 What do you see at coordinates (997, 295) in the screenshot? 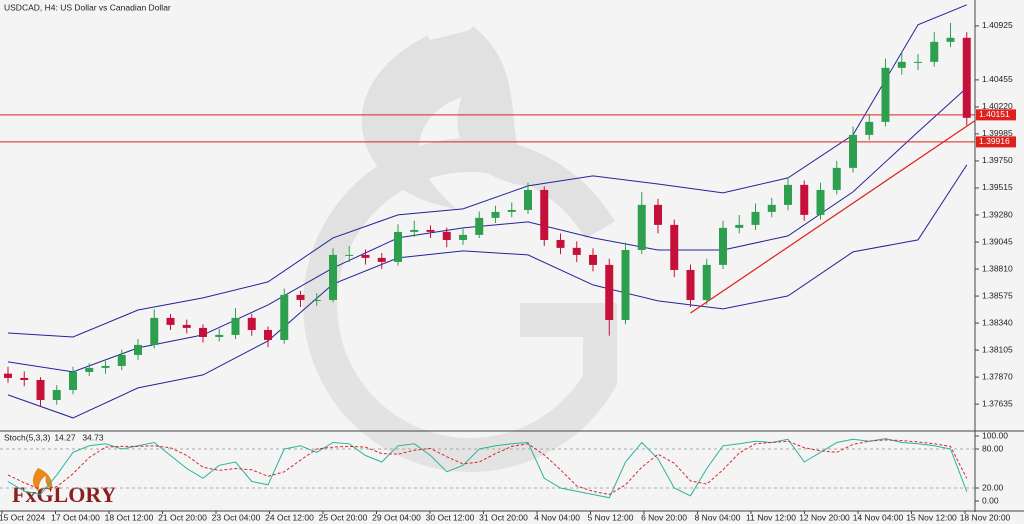
I see `y-tick-label: 1.38575` at bounding box center [997, 295].